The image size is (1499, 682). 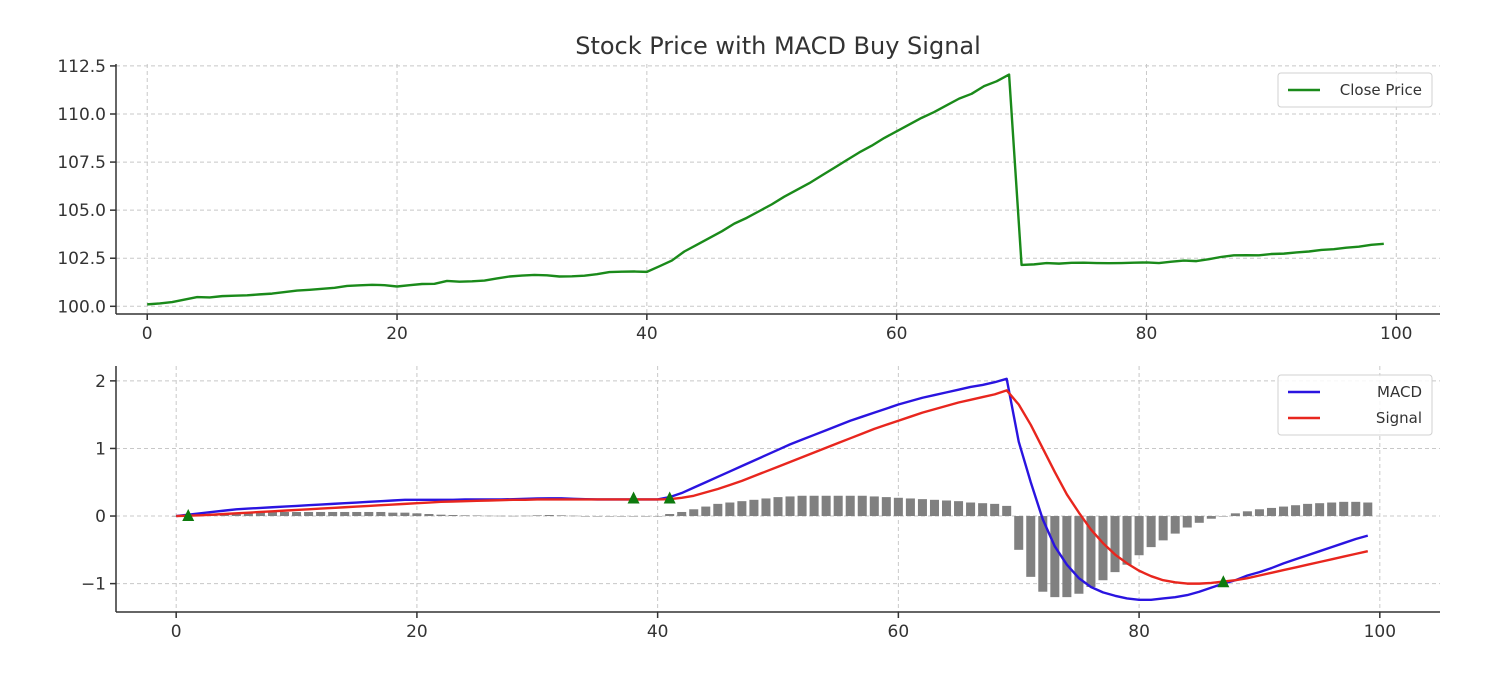 I want to click on histogram-bars, so click(x=772, y=546).